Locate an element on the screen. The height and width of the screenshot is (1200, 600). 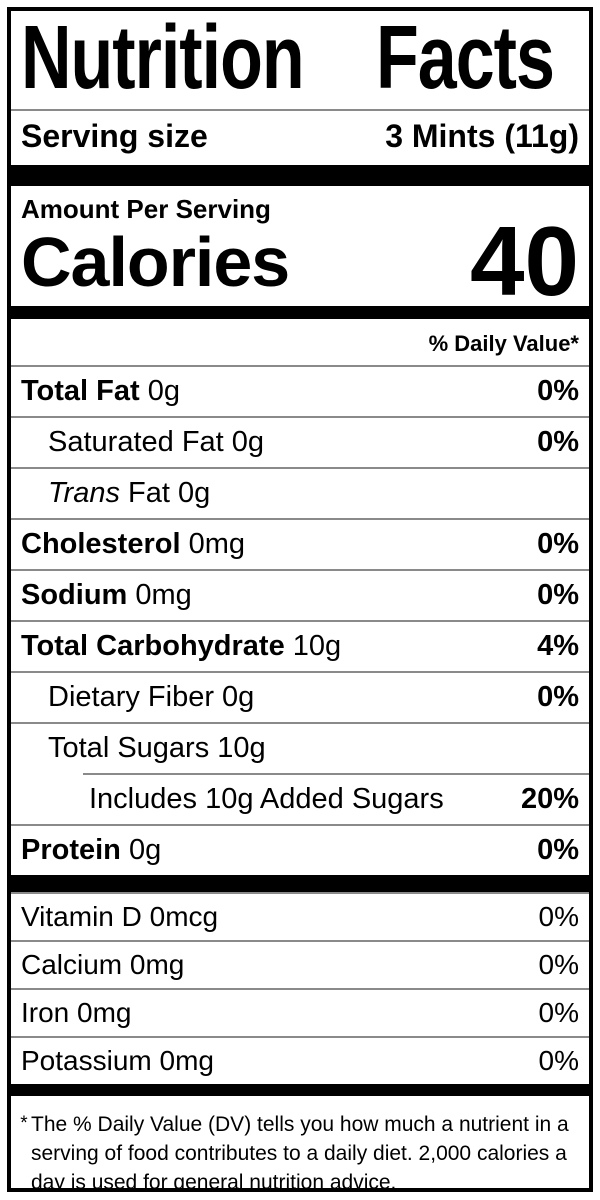
footnote-asterisk: * is located at coordinates (24, 1123).